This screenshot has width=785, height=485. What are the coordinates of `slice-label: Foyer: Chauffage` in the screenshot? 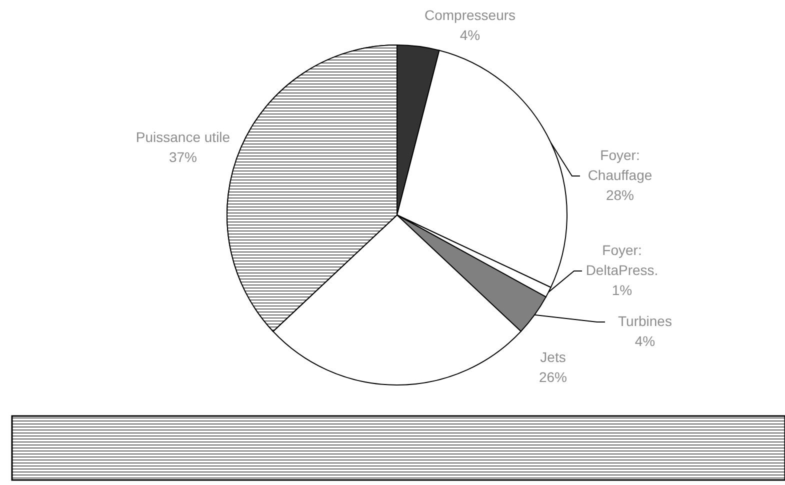 It's located at (620, 165).